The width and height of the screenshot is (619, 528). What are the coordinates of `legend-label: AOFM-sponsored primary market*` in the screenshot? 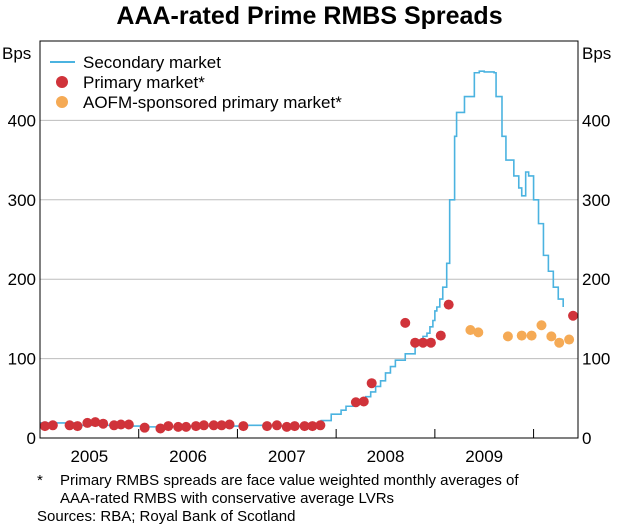 It's located at (212, 102).